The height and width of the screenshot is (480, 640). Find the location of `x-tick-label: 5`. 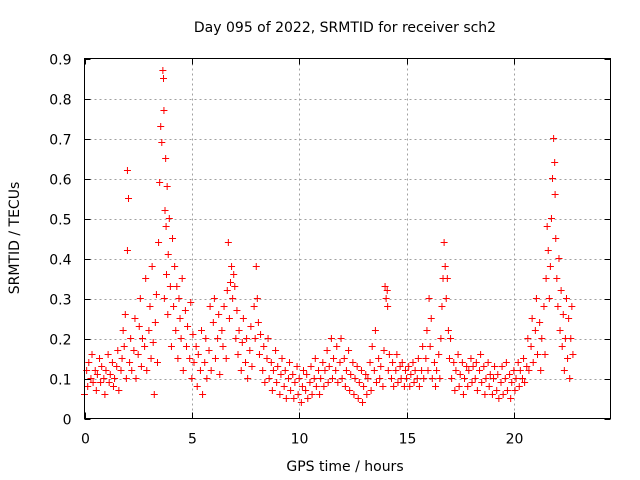

x-tick-label: 5 is located at coordinates (192, 440).